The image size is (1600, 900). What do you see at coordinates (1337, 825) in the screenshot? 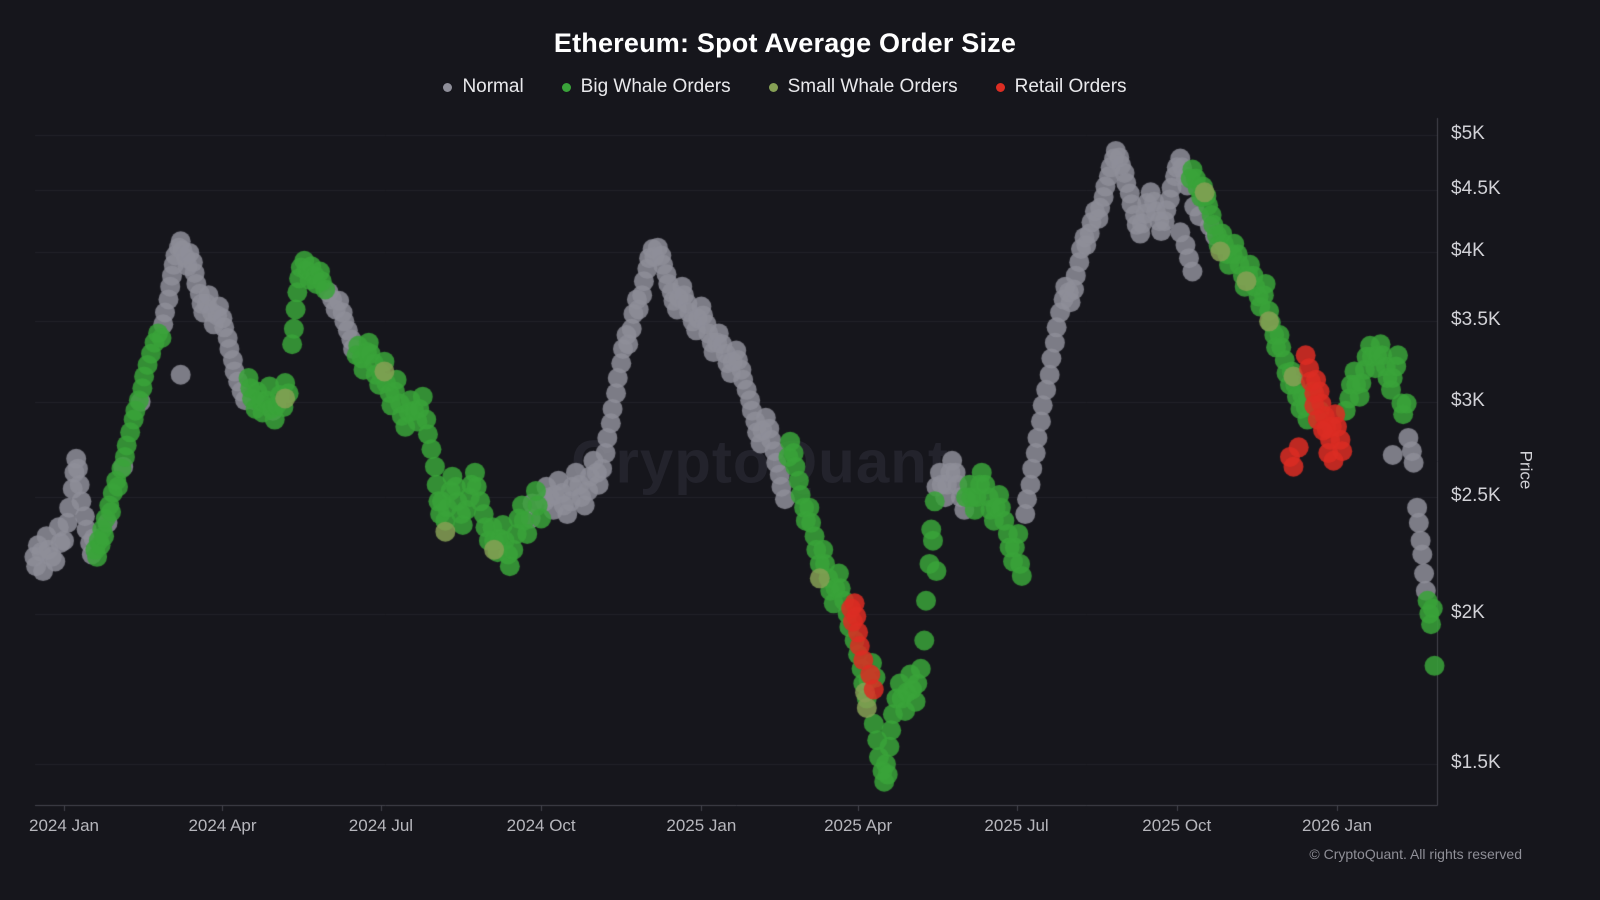
I see `x-axis-tick-label: 2026 Jan` at bounding box center [1337, 825].